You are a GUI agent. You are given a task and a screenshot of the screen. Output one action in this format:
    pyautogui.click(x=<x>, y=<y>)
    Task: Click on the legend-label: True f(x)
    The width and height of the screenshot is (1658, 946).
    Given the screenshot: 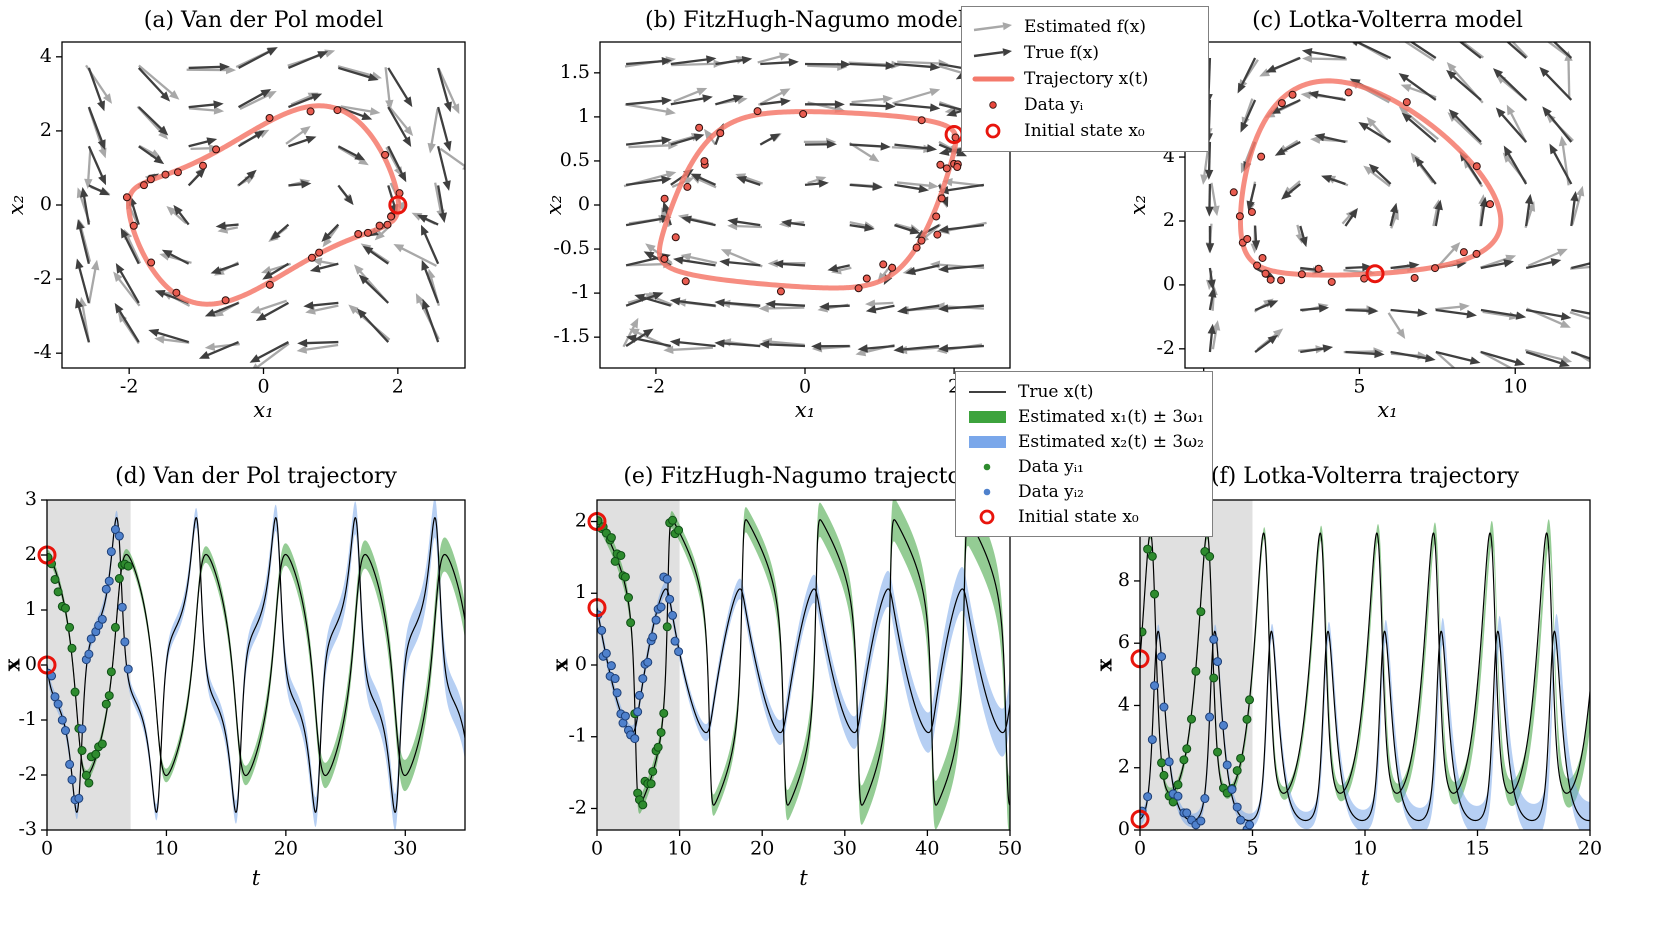 What is the action you would take?
    pyautogui.click(x=1062, y=53)
    